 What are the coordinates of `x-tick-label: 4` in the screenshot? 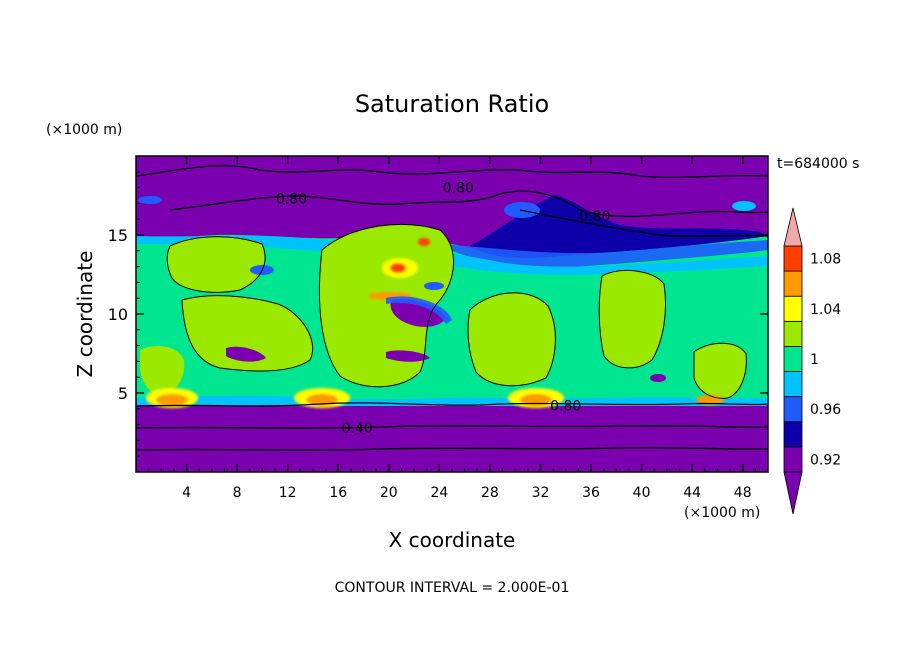 It's located at (186, 493).